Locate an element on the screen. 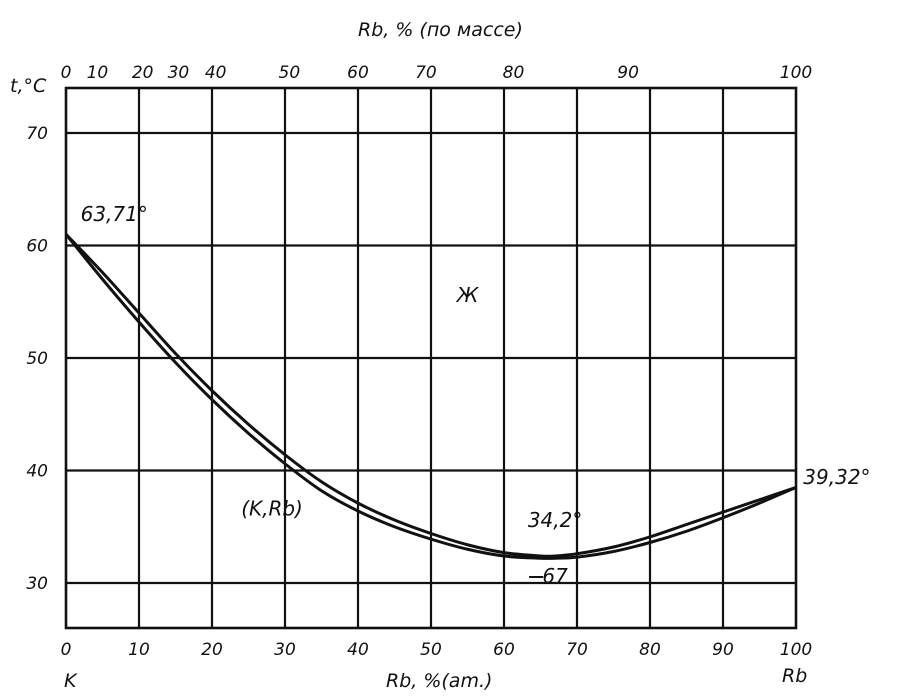  x-bottom-tick-label: 60 is located at coordinates (504, 650).